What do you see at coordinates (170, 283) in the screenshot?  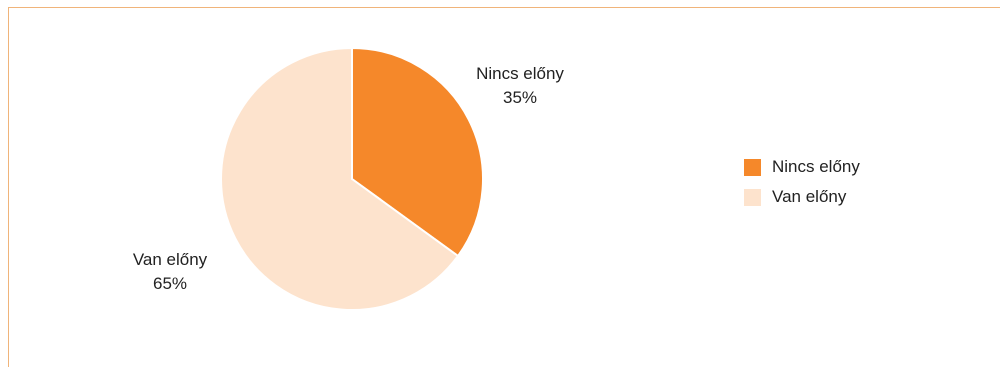 I see `slice-label-value: 65%` at bounding box center [170, 283].